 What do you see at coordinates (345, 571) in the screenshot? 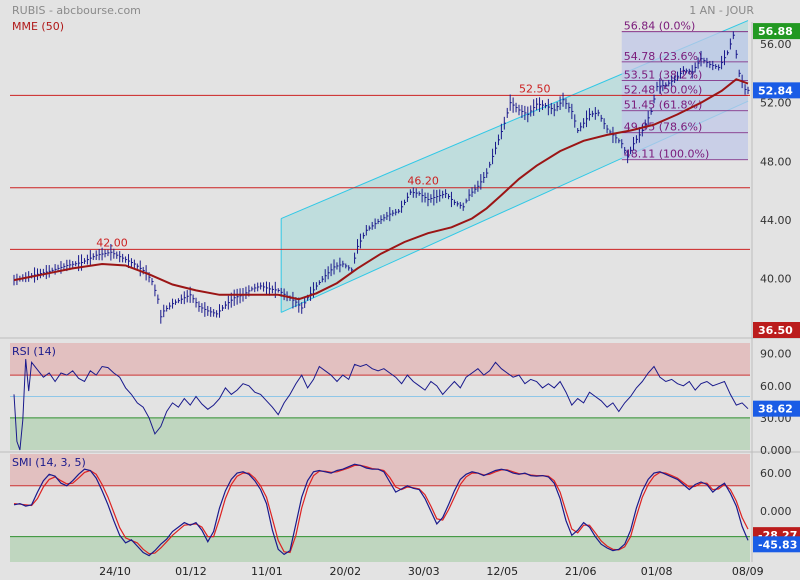
I see `x-tick-label: 20/02` at bounding box center [345, 571].